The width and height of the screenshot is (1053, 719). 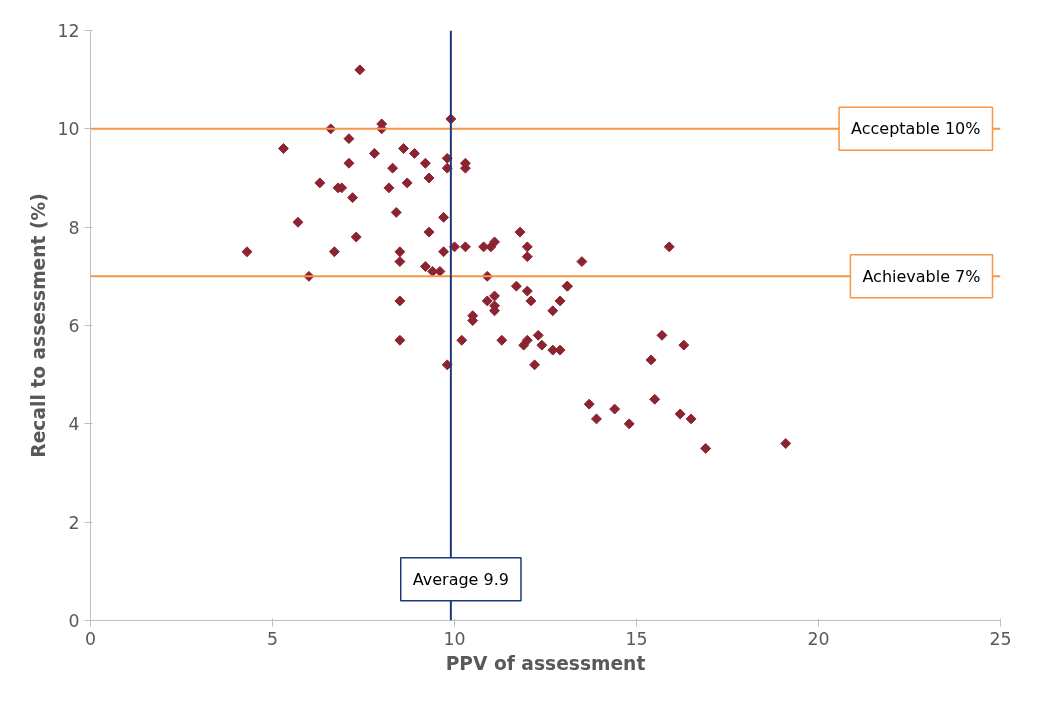 What do you see at coordinates (1000, 638) in the screenshot?
I see `x-tick-label: 25` at bounding box center [1000, 638].